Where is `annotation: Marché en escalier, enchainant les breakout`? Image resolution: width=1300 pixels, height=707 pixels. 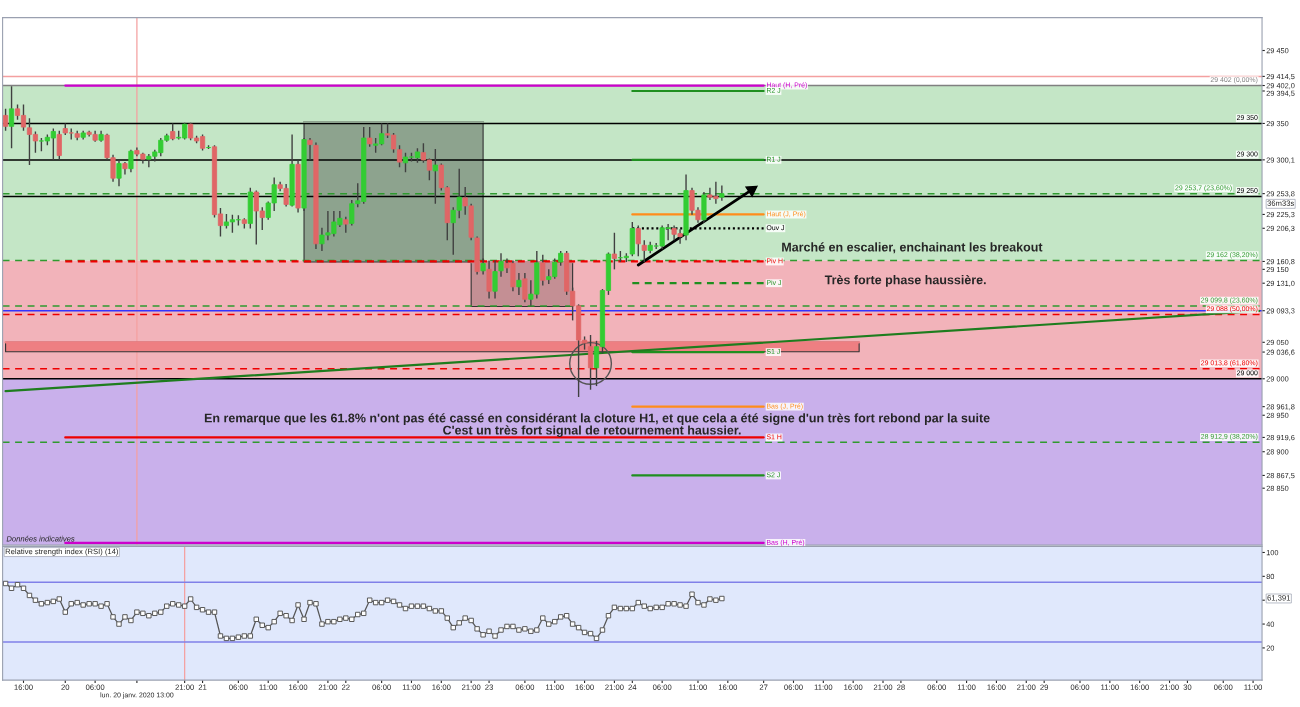 annotation: Marché en escalier, enchainant les breakout is located at coordinates (912, 248).